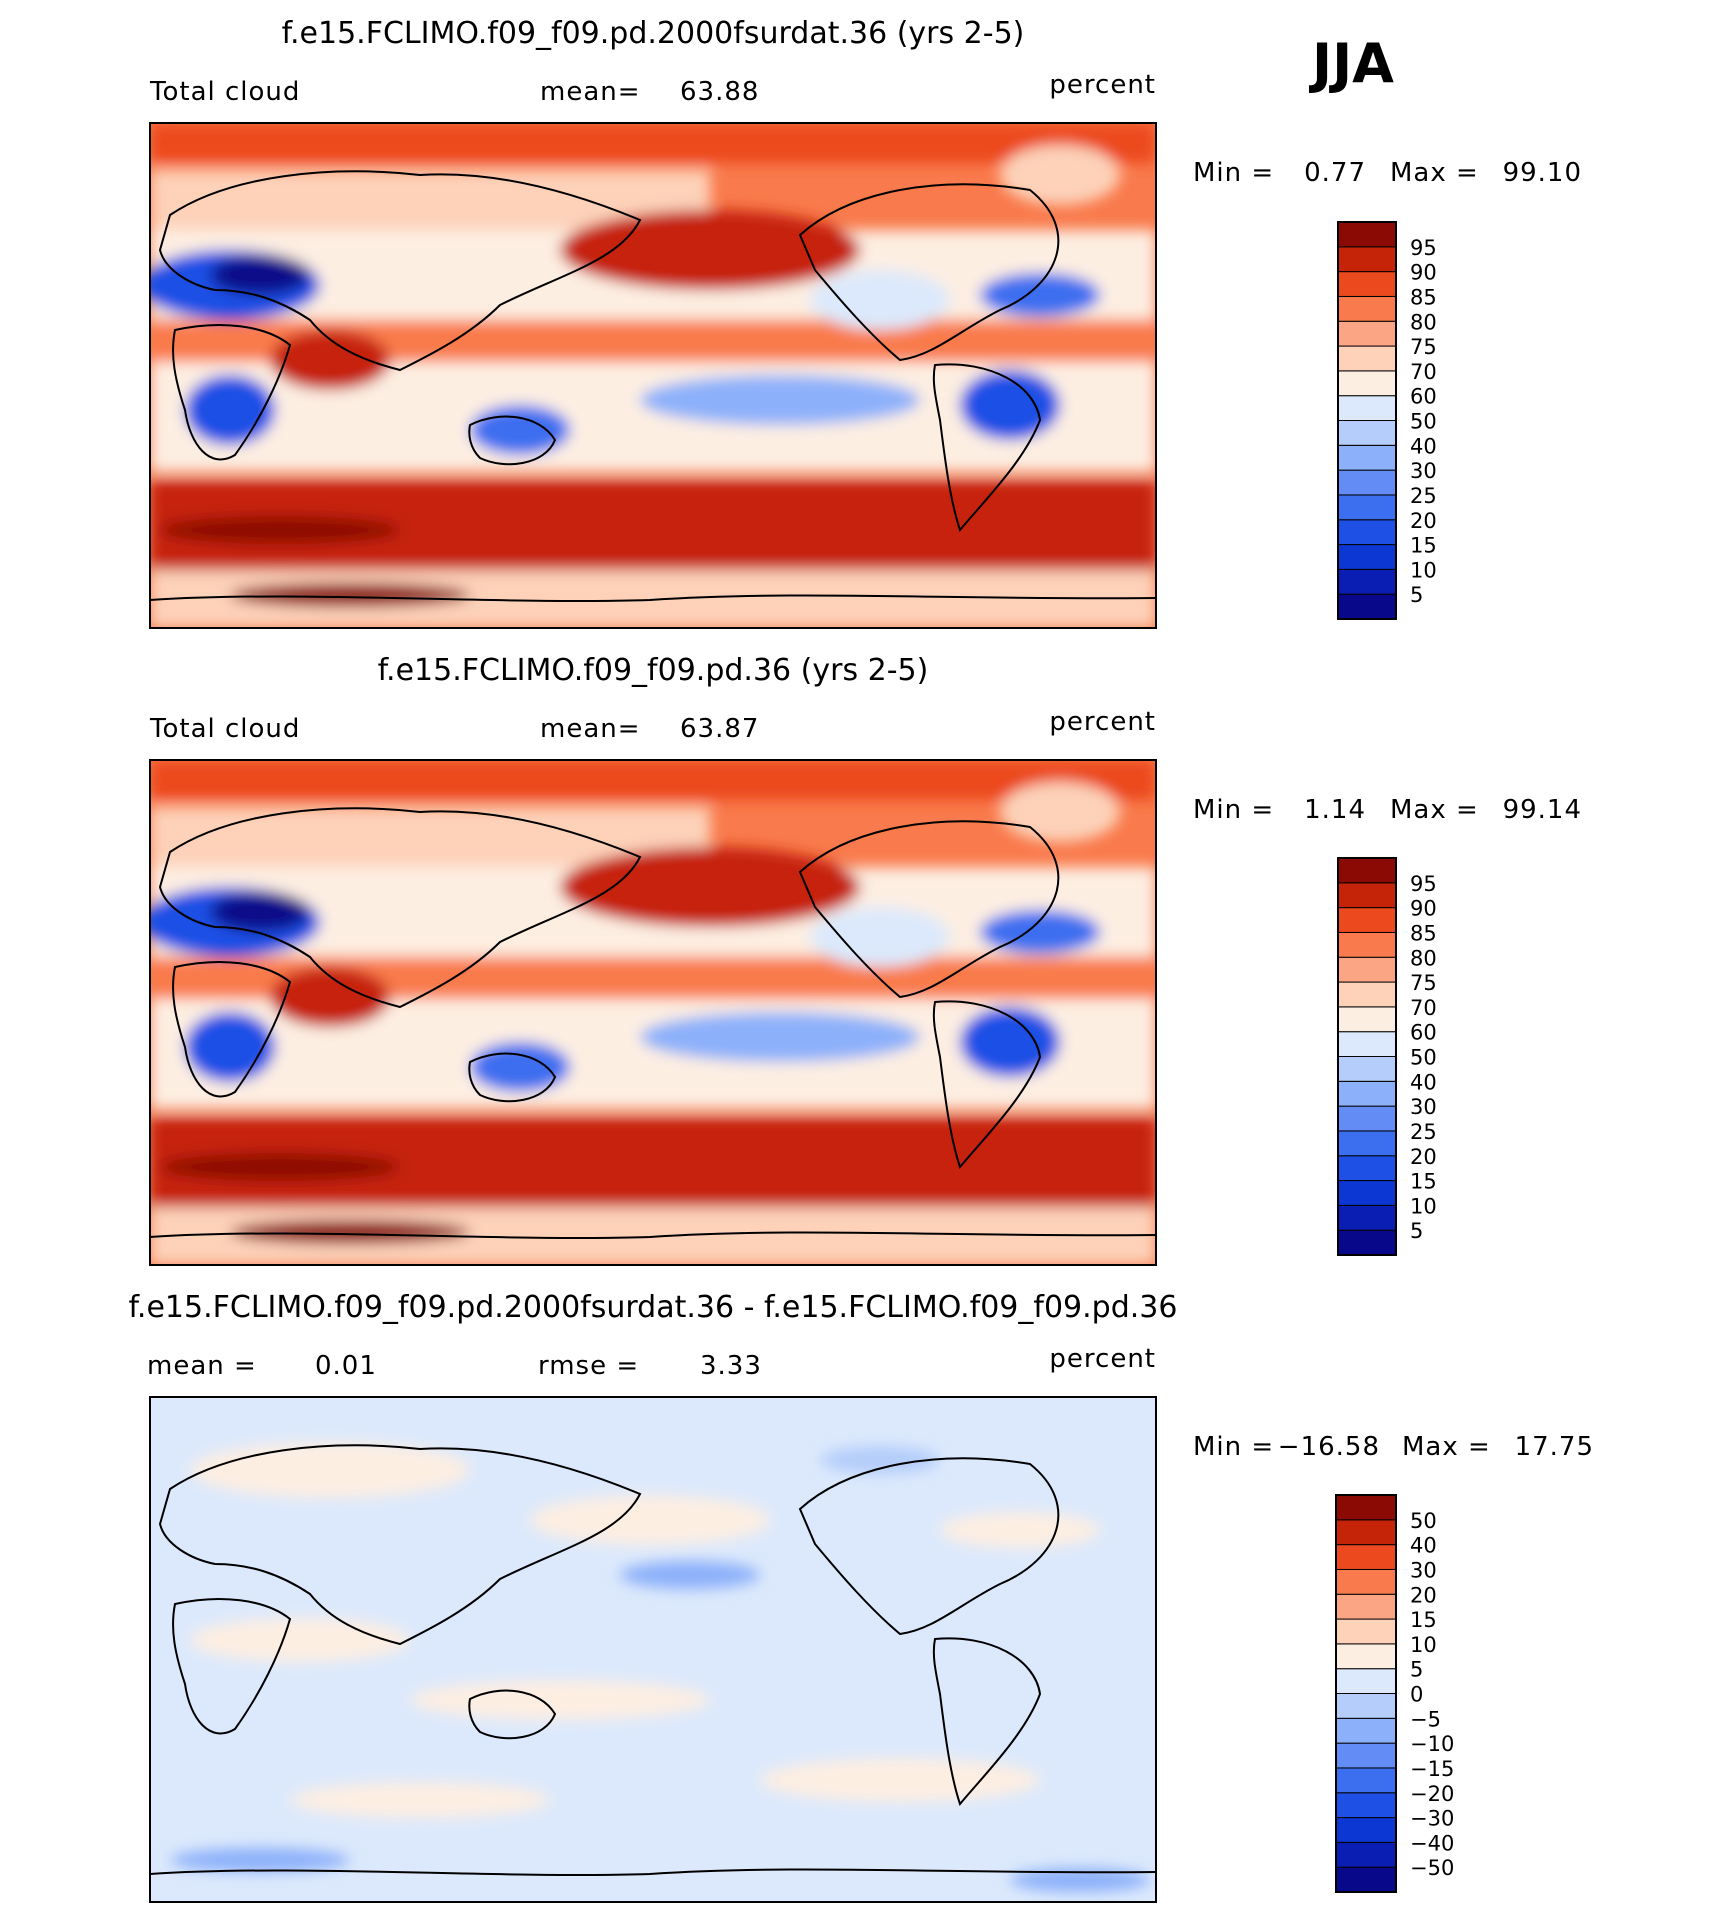 This screenshot has width=1710, height=1908. Describe the element at coordinates (987, 1085) in the screenshot. I see `panel-2-coast-south-america` at that location.